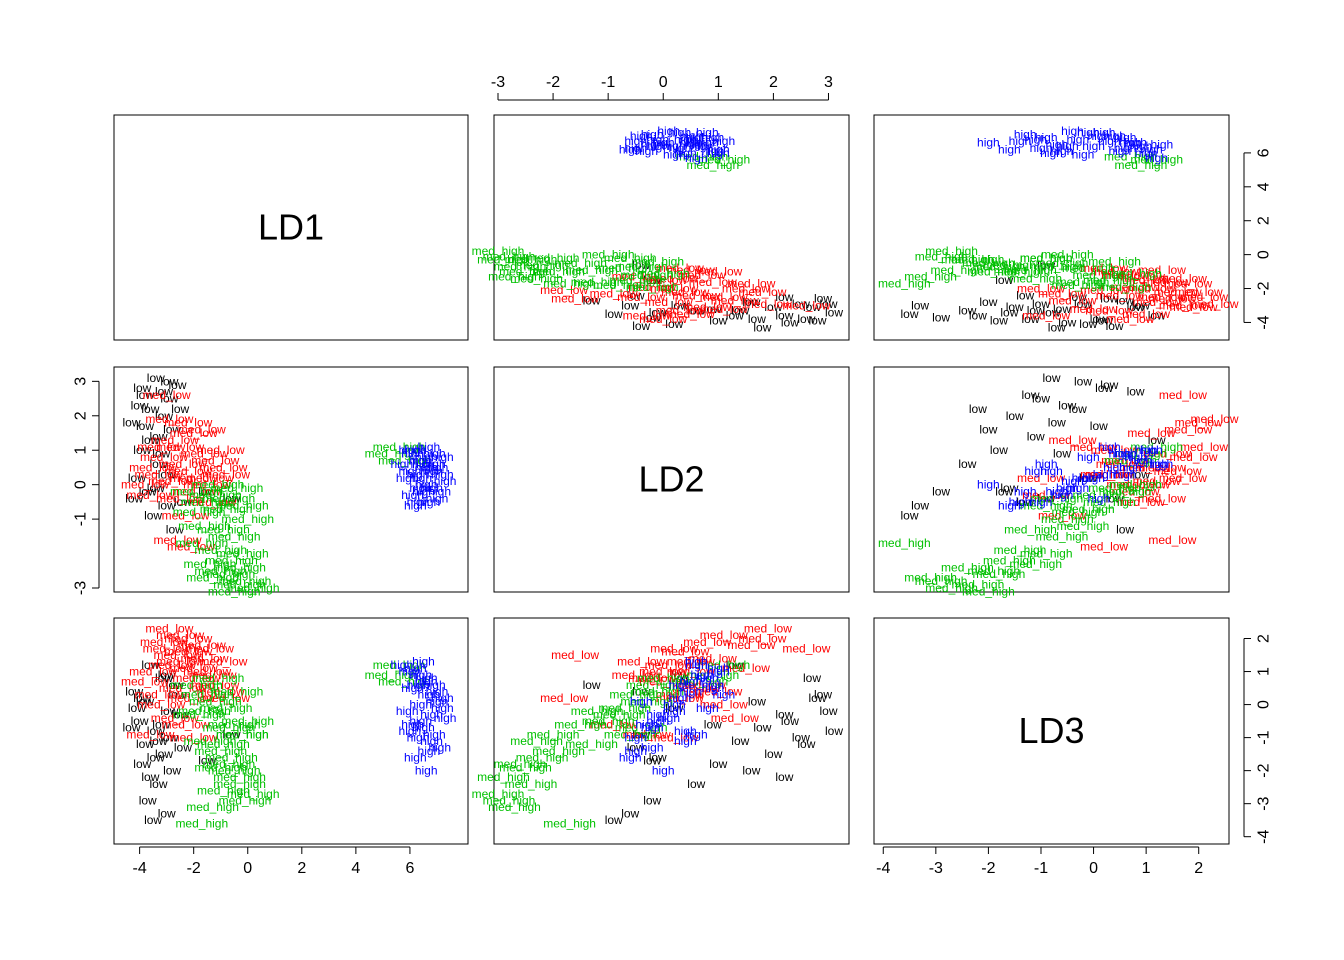 The image size is (1344, 960). What do you see at coordinates (773, 82) in the screenshot?
I see `top-axis-ld2-tick-label: 2` at bounding box center [773, 82].